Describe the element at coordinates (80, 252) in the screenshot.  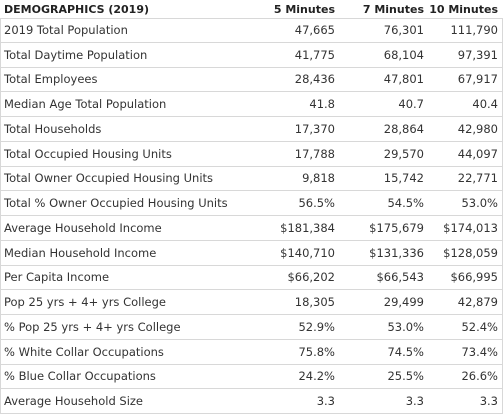
I see `row-label: Median Household Income` at that location.